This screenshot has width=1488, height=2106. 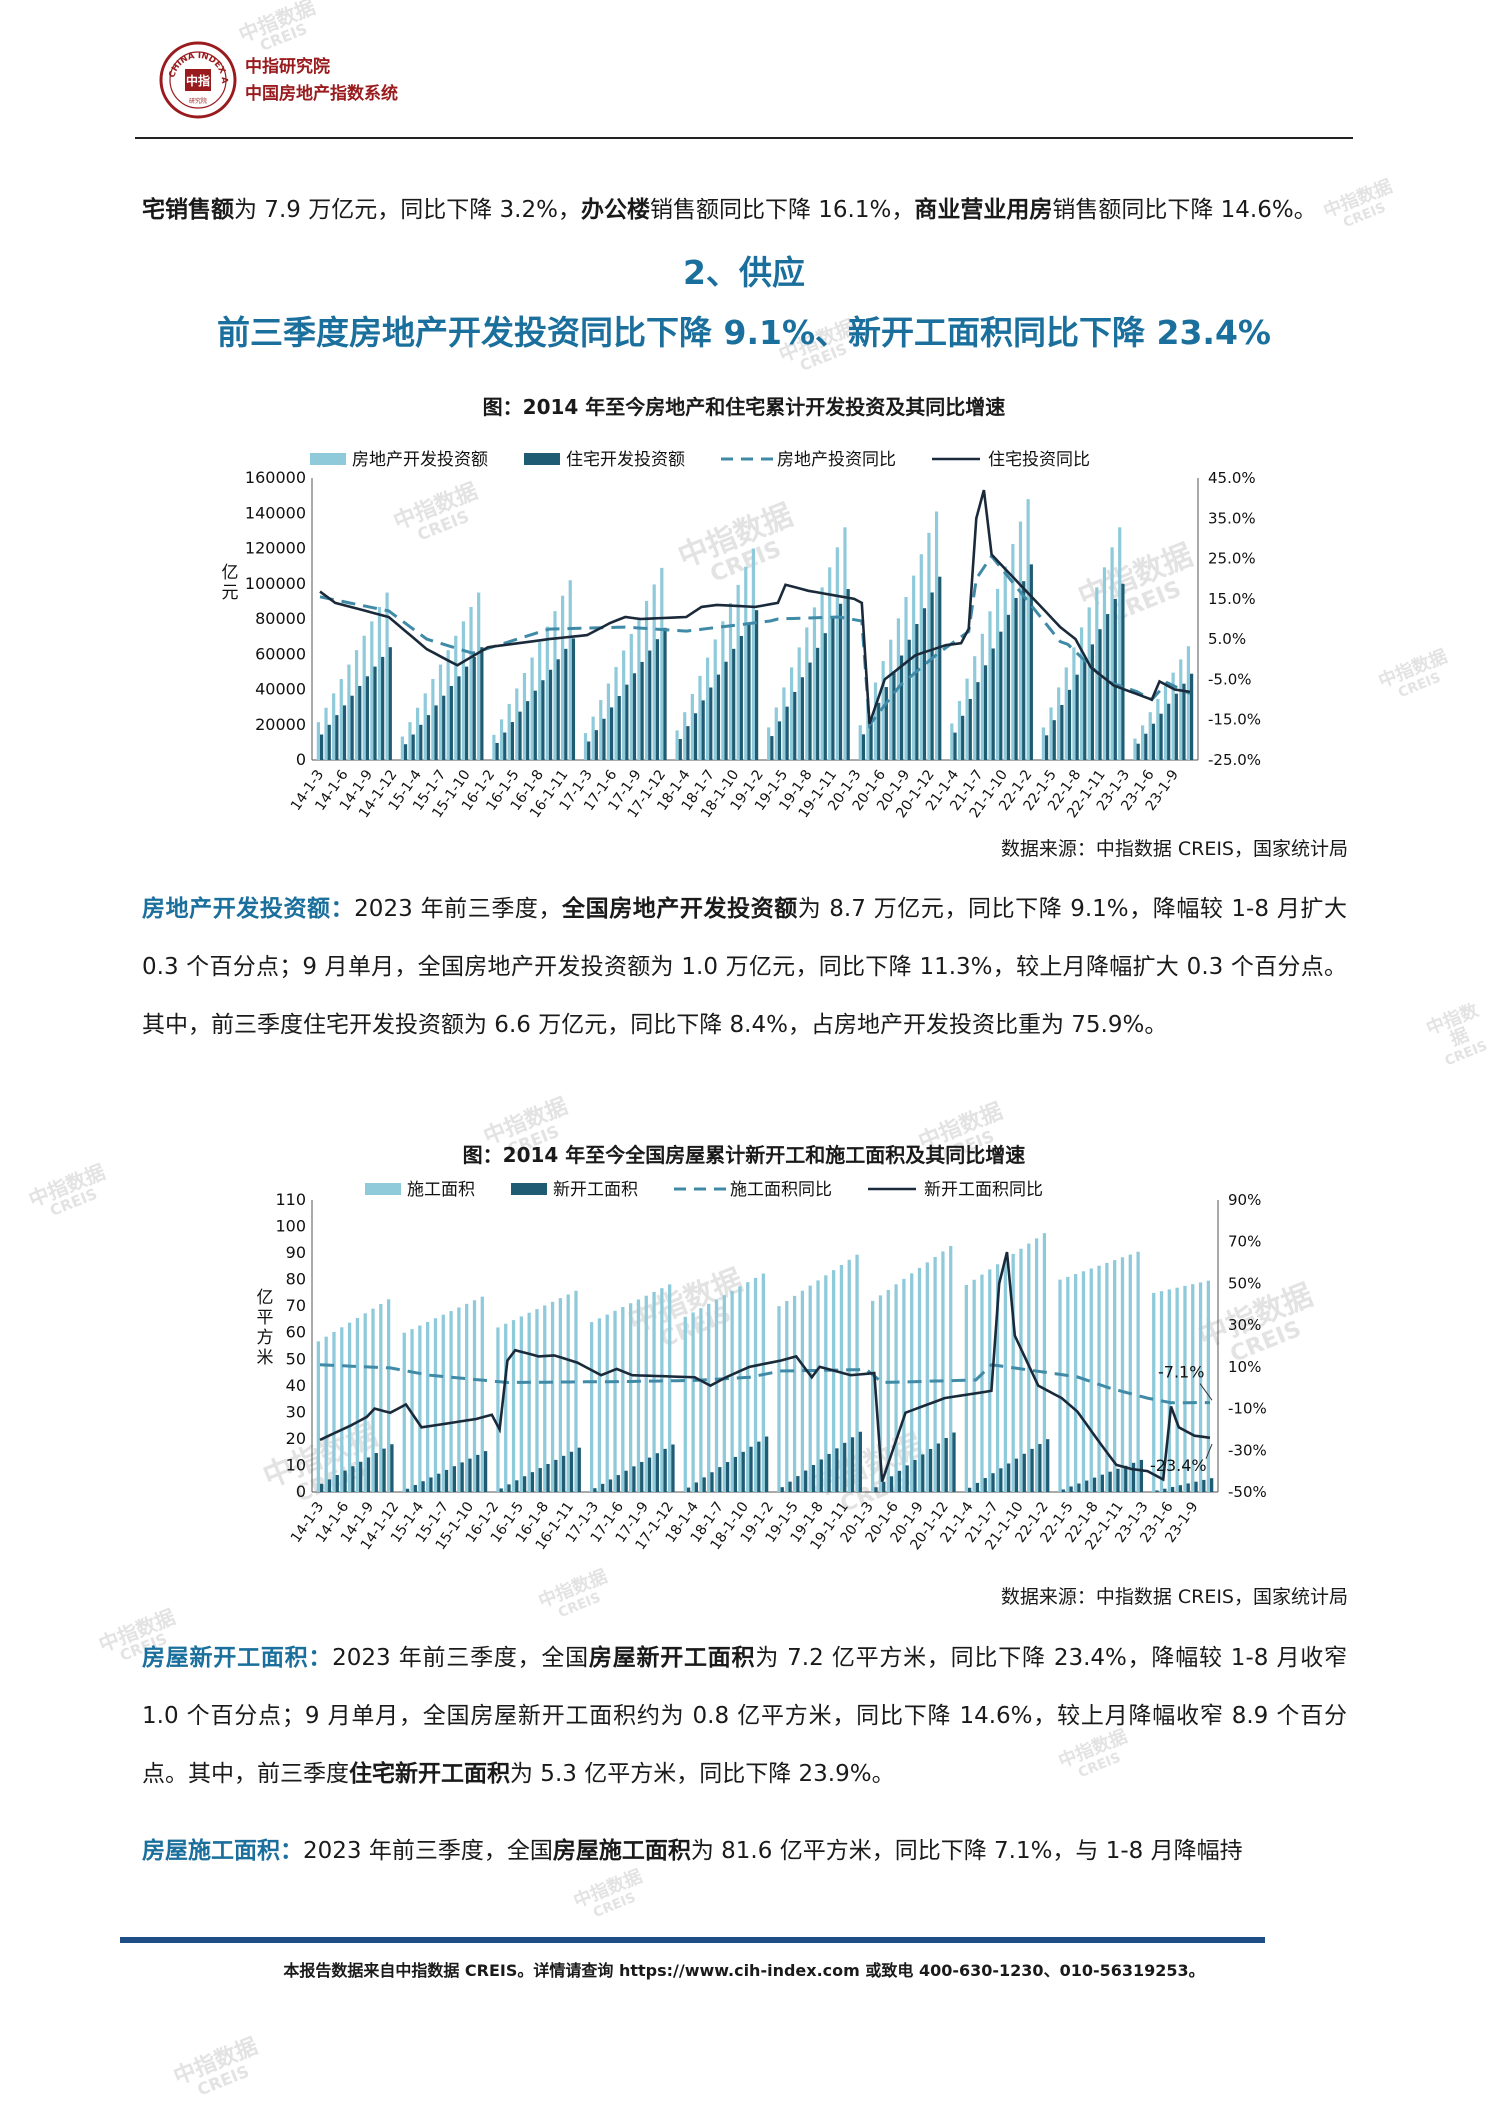 I want to click on y2-tick-label: -15.0%, so click(x=1234, y=720).